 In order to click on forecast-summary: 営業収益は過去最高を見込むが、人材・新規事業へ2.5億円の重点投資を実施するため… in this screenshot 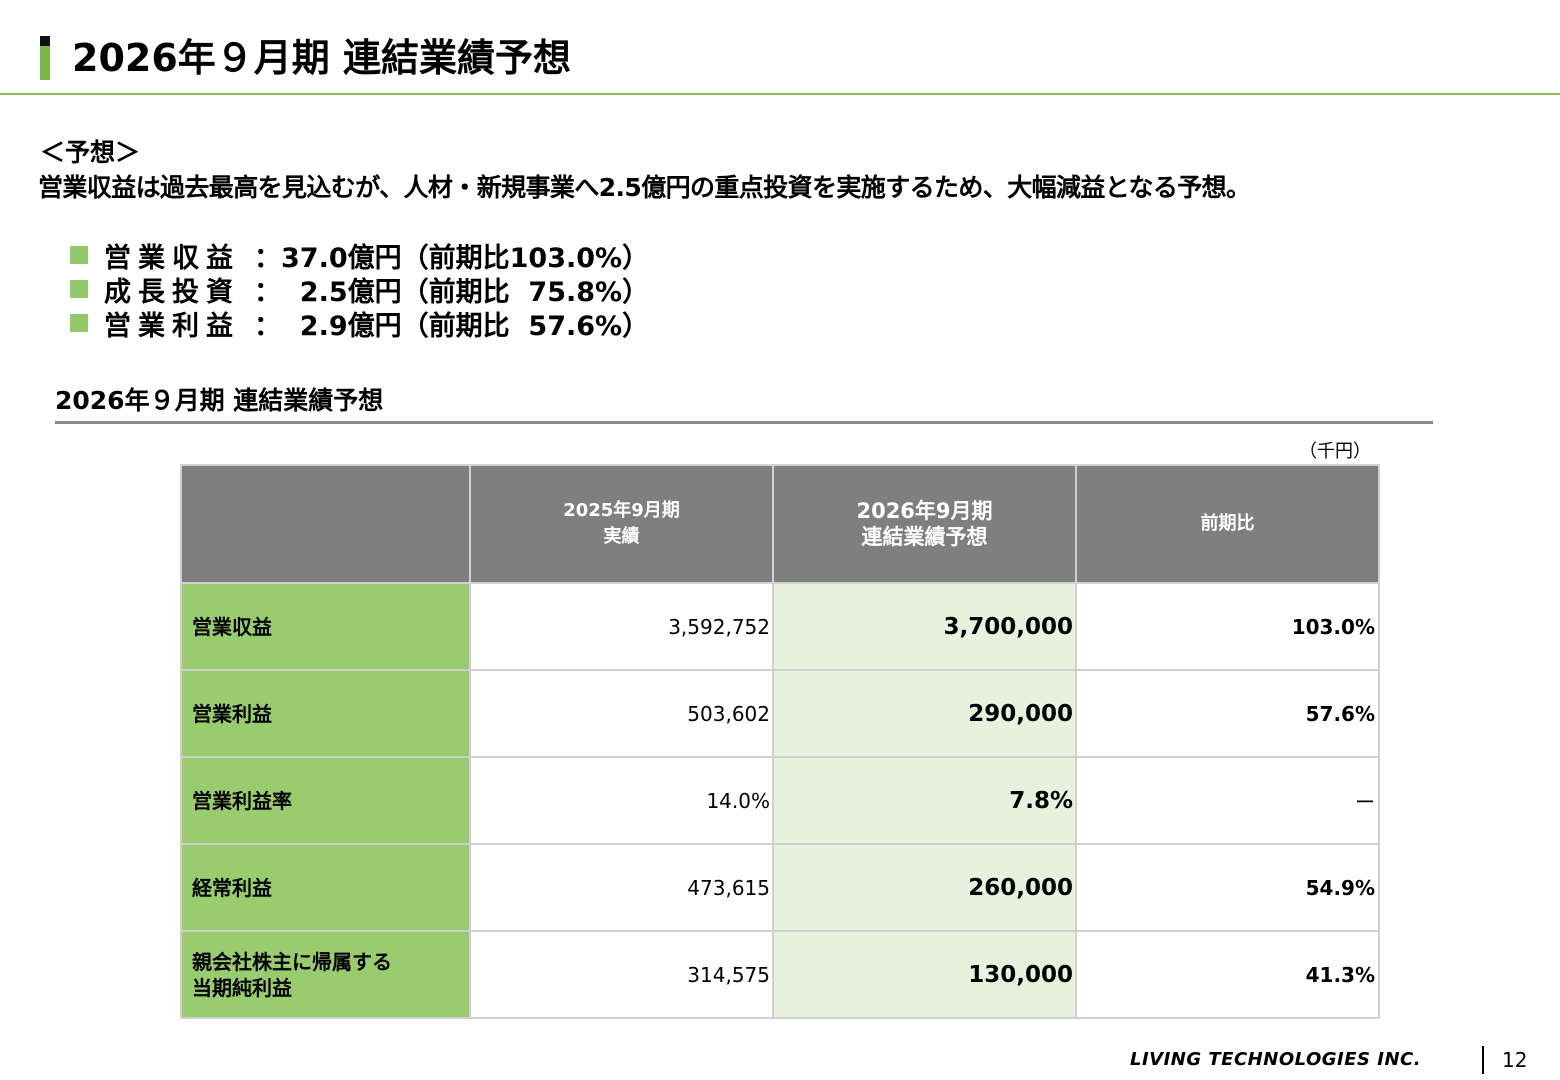, I will do `click(644, 187)`.